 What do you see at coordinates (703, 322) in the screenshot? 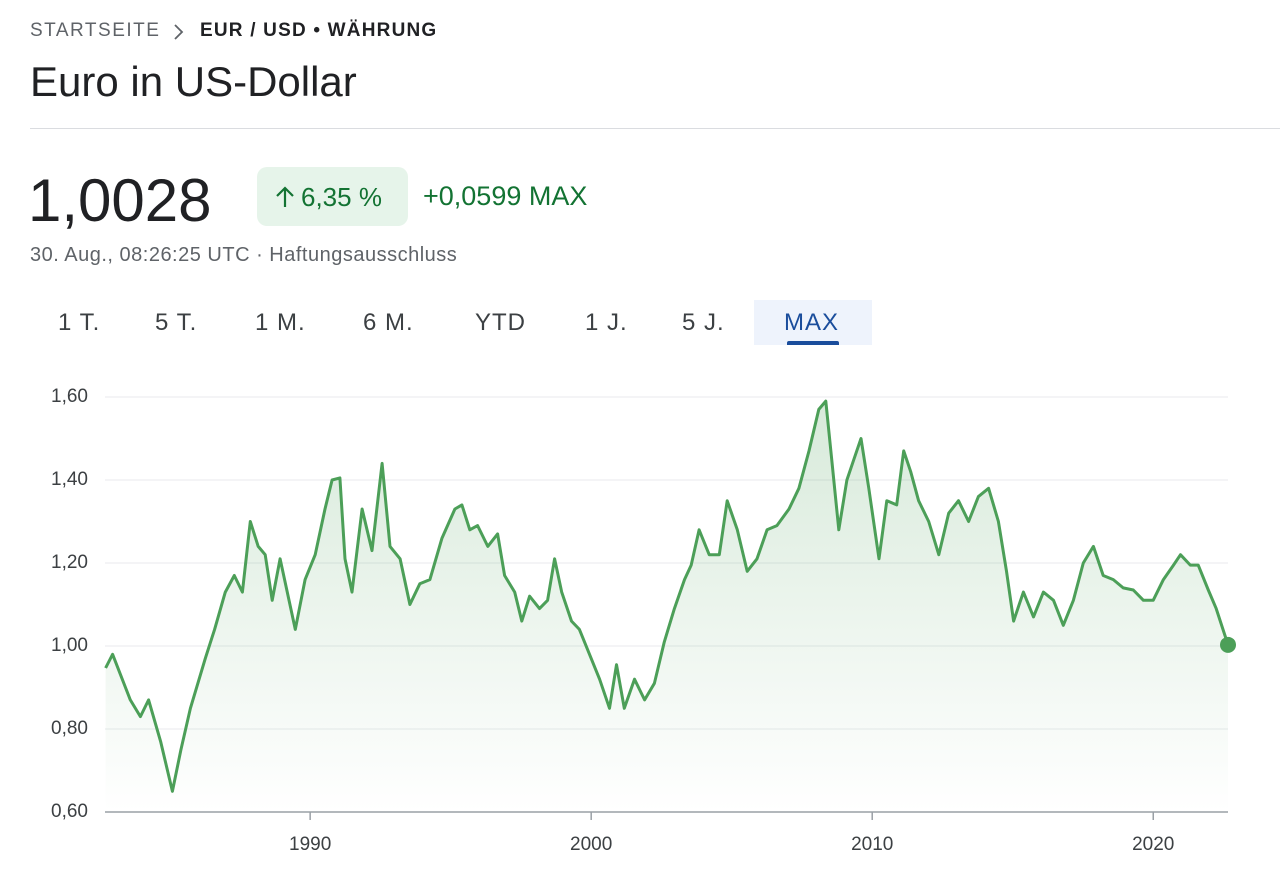
I see `range-tab: 5 J.` at bounding box center [703, 322].